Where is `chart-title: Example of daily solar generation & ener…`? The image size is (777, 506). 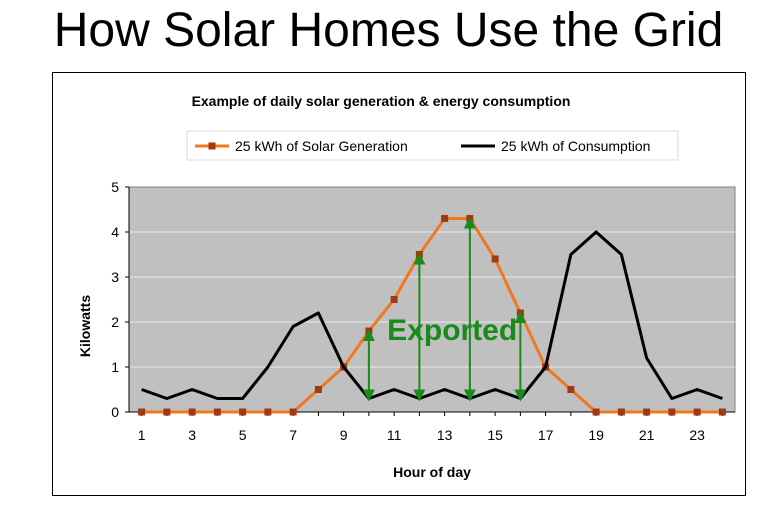
chart-title: Example of daily solar generation & ener… is located at coordinates (381, 101).